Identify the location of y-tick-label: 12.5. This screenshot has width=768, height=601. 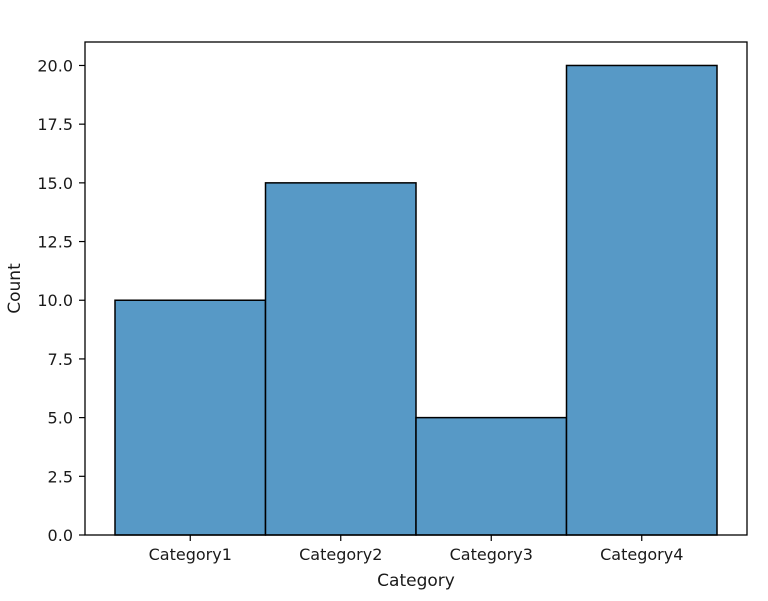
(55, 242).